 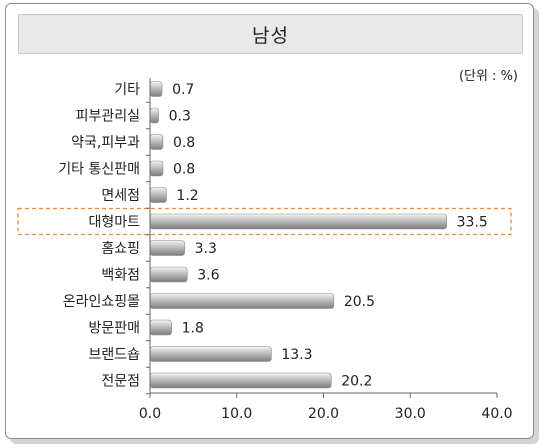 I want to click on value-label: 33.5, so click(x=472, y=223).